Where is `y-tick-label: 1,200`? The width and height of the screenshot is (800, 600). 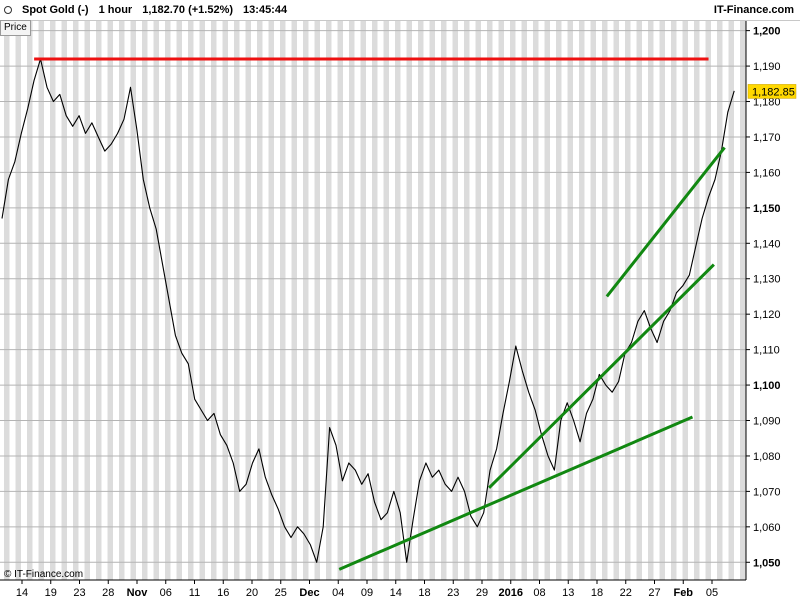
y-tick-label: 1,200 is located at coordinates (767, 32).